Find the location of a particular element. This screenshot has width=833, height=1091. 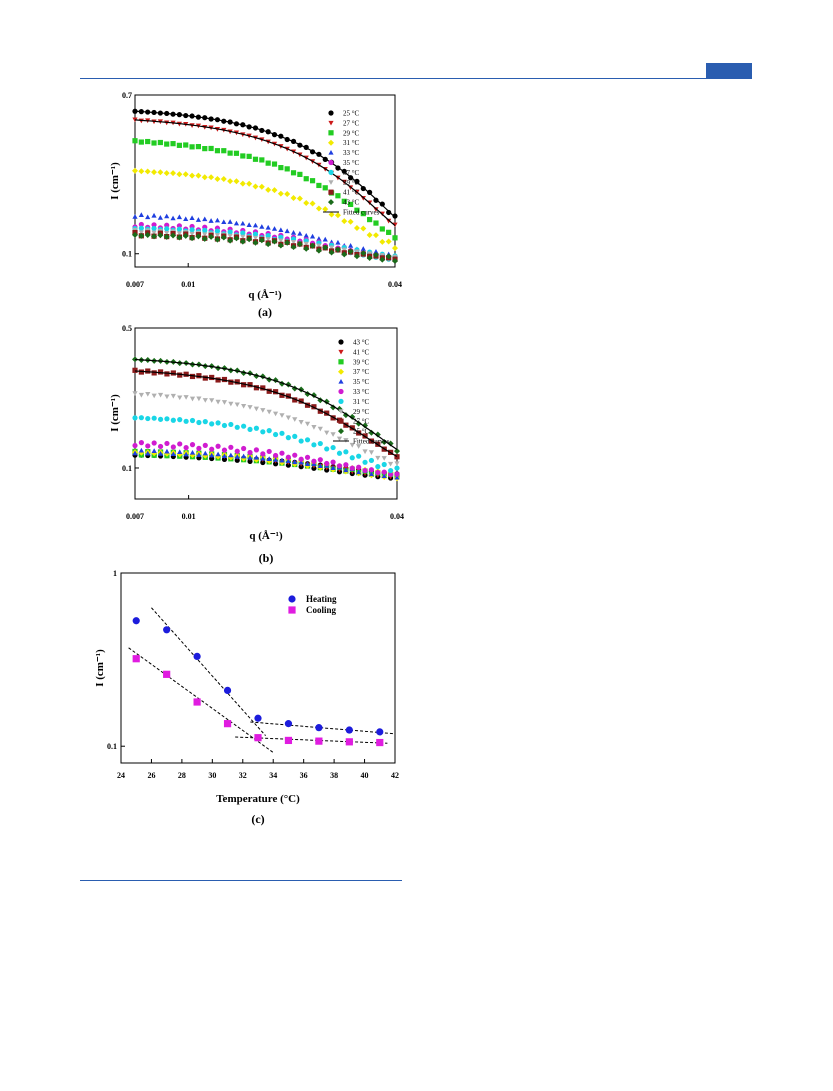

plot-frame-b is located at coordinates (266, 413).